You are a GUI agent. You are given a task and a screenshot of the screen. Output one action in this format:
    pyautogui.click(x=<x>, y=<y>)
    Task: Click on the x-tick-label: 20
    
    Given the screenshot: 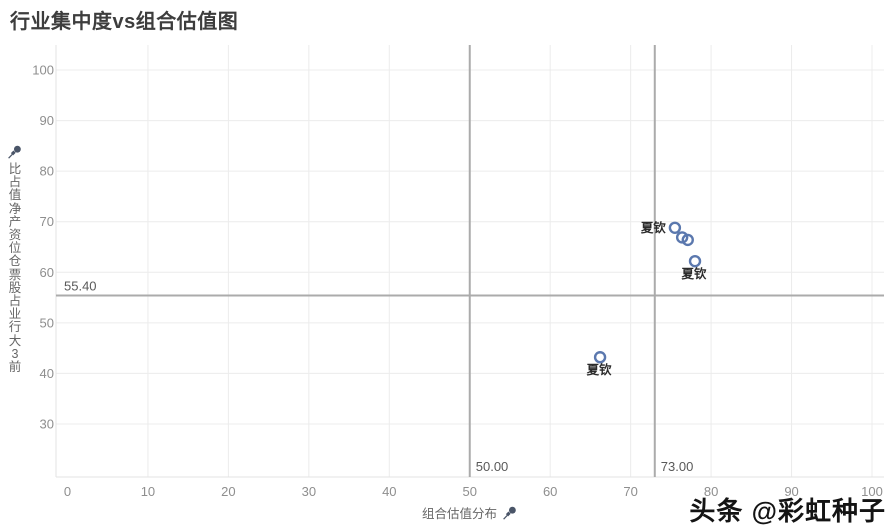 What is the action you would take?
    pyautogui.click(x=228, y=491)
    